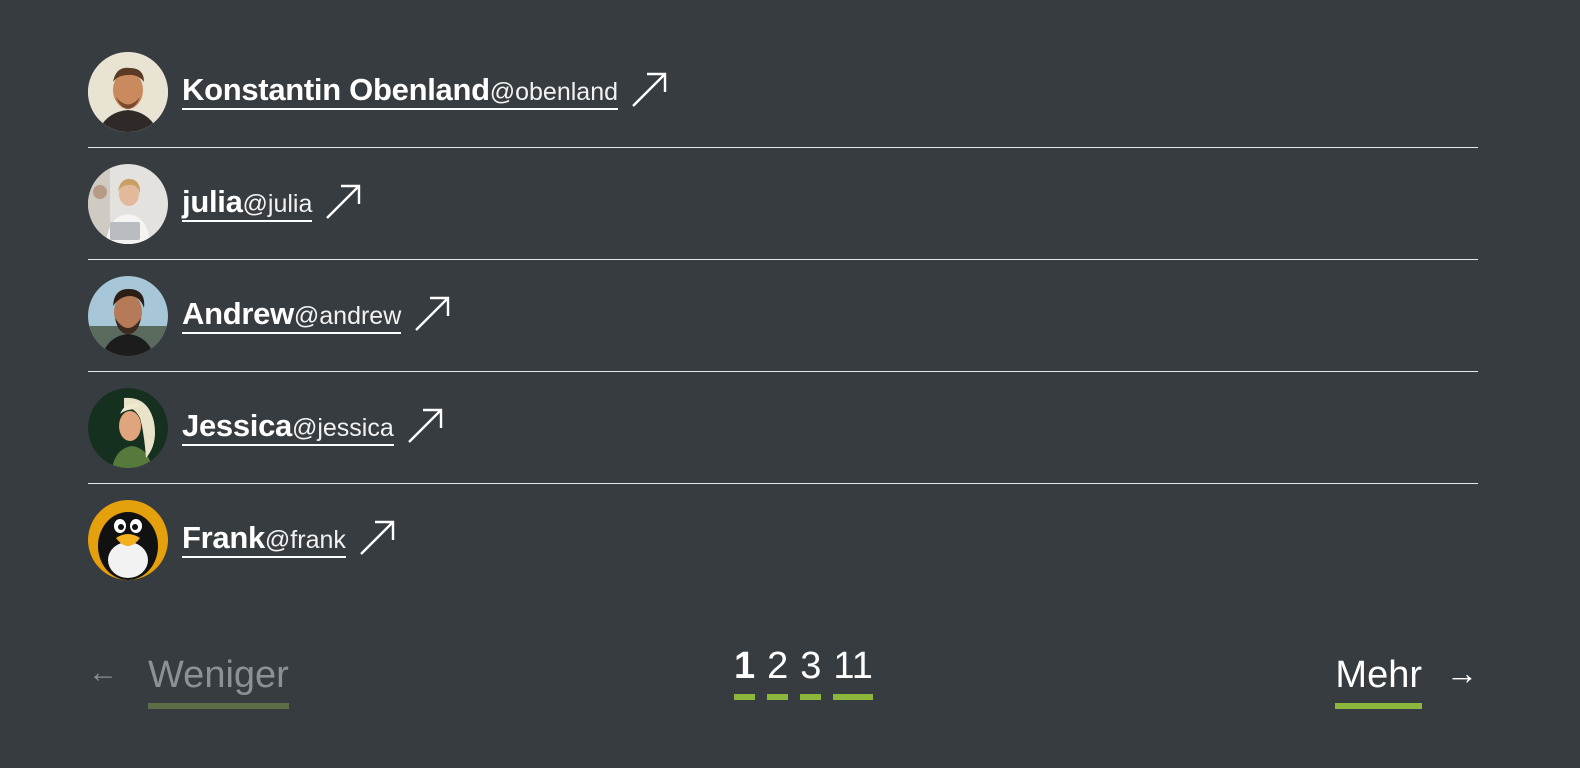 This screenshot has width=1580, height=768. Describe the element at coordinates (103, 672) in the screenshot. I see `arrow-left-icon: ←` at that location.